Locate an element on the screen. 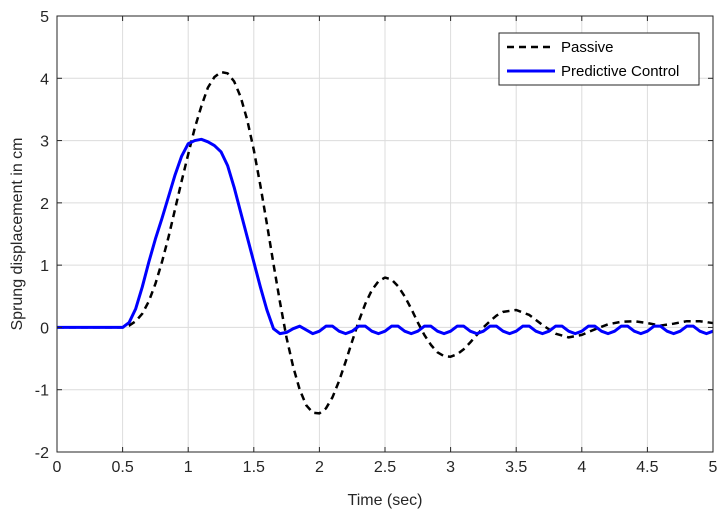 The height and width of the screenshot is (512, 723). y-tick-label: 5 is located at coordinates (44, 17).